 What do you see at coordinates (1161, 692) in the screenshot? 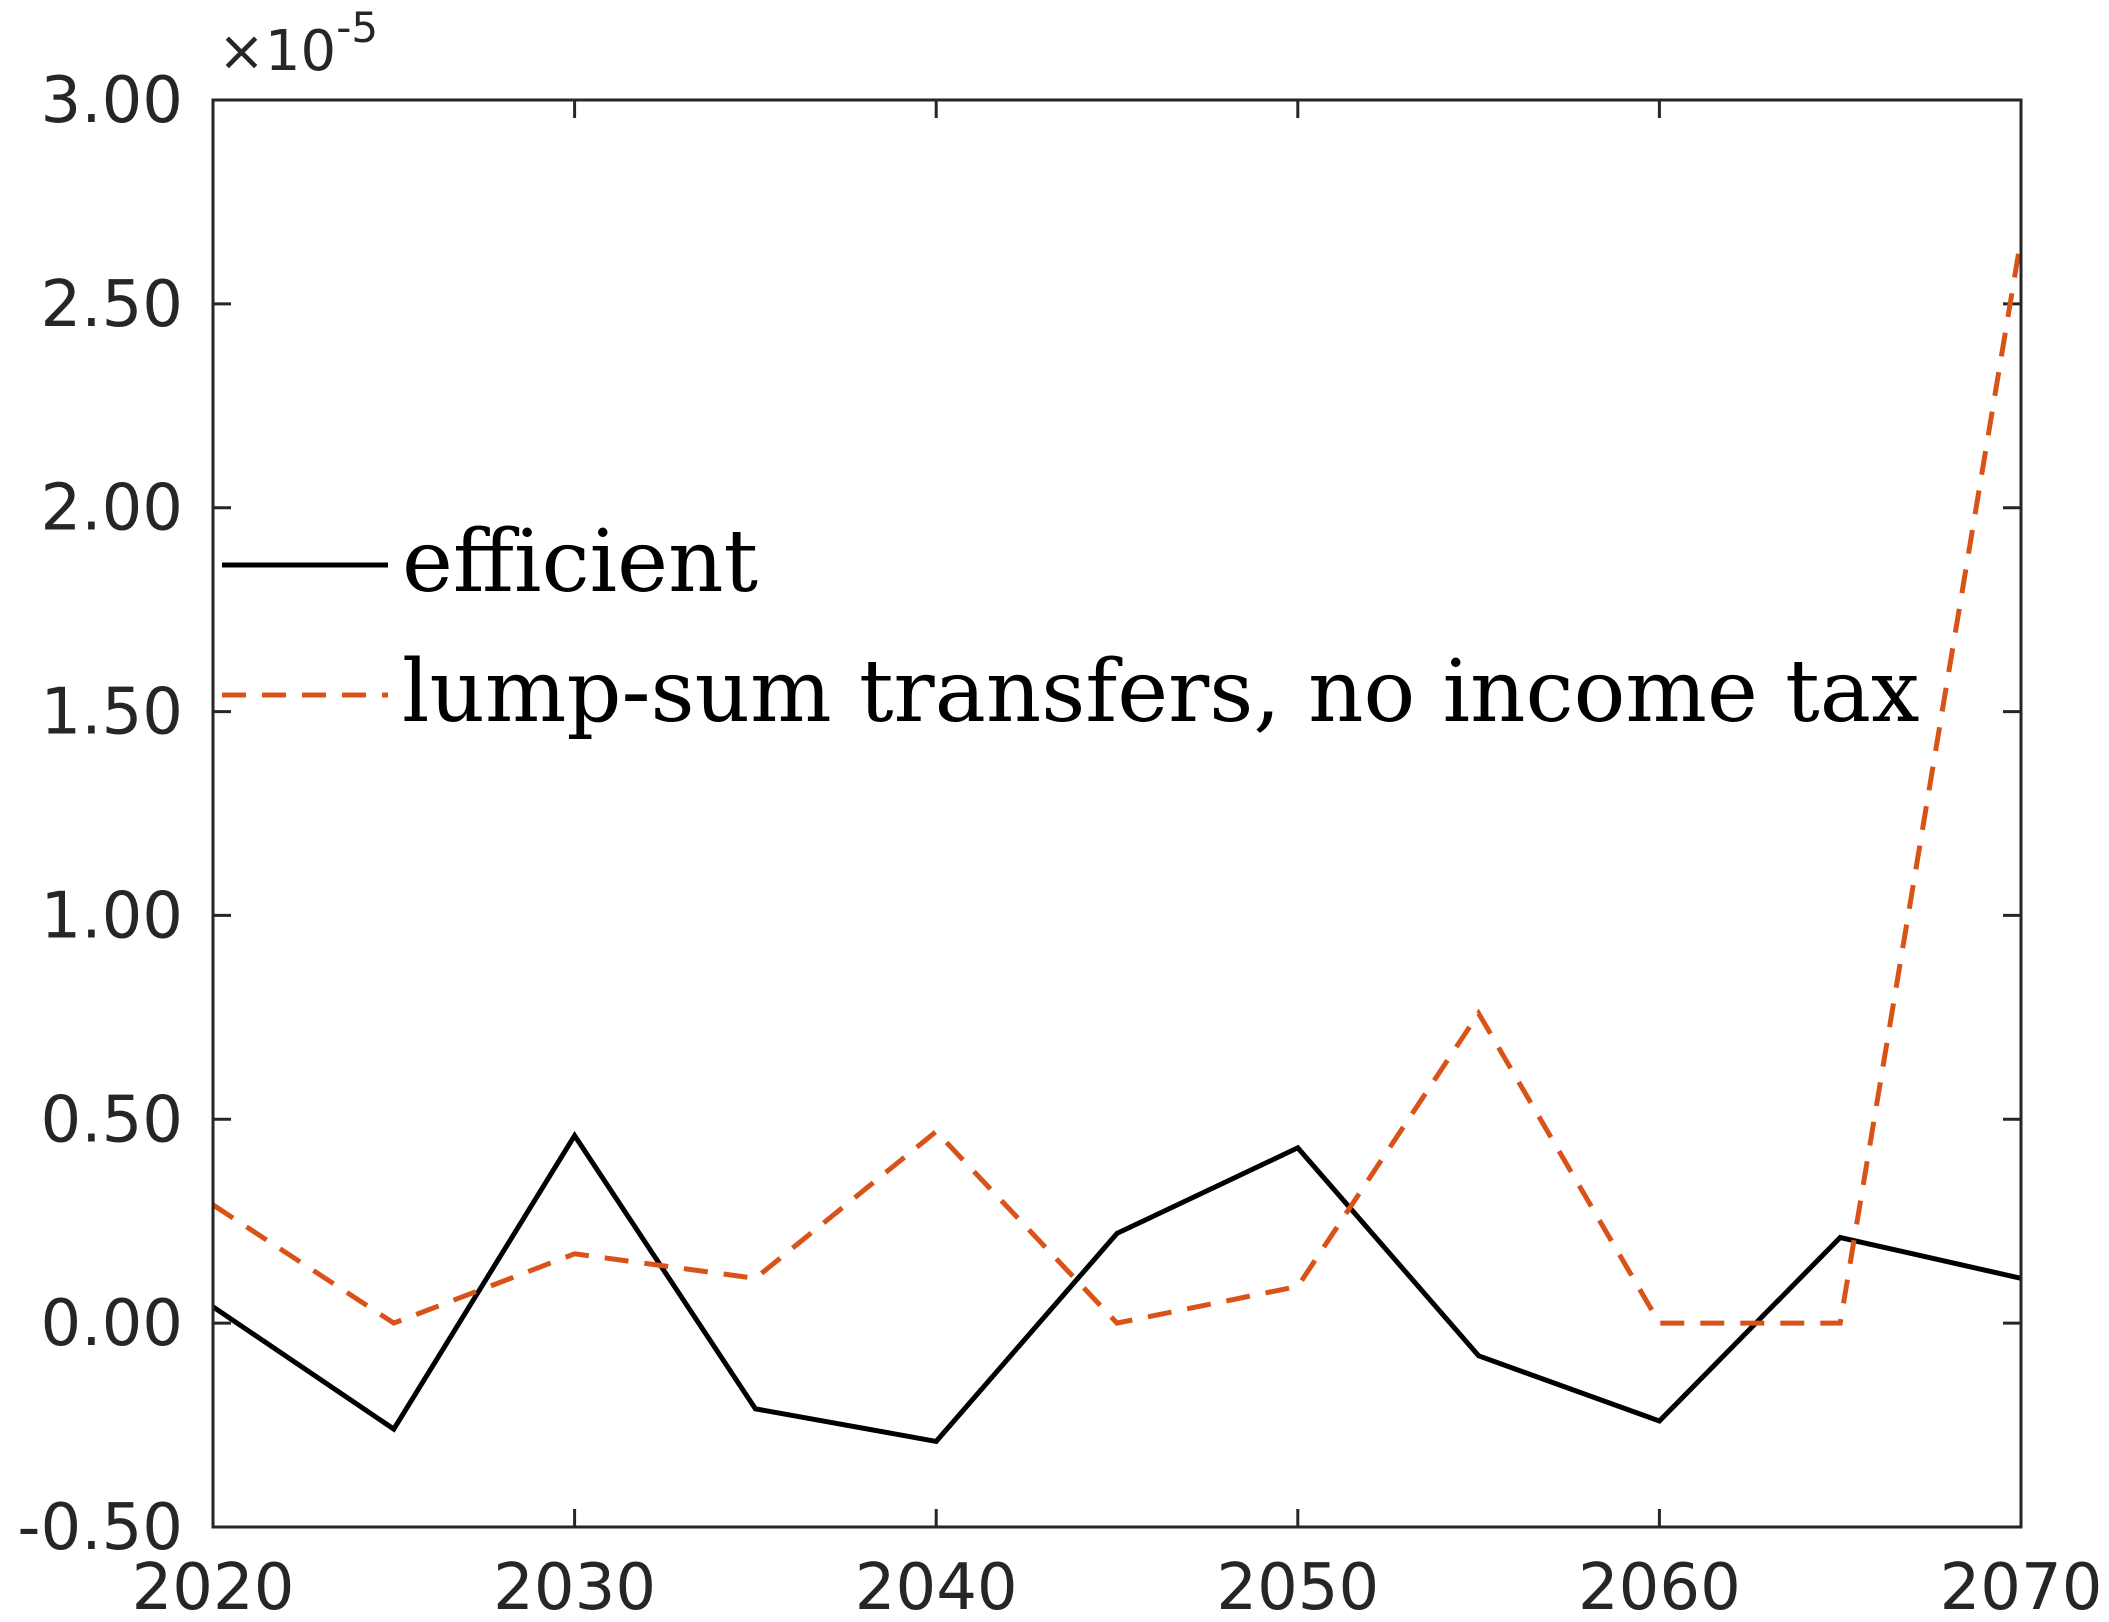
I see `legend-label-2: lump-sum transfers, no income tax` at bounding box center [1161, 692].